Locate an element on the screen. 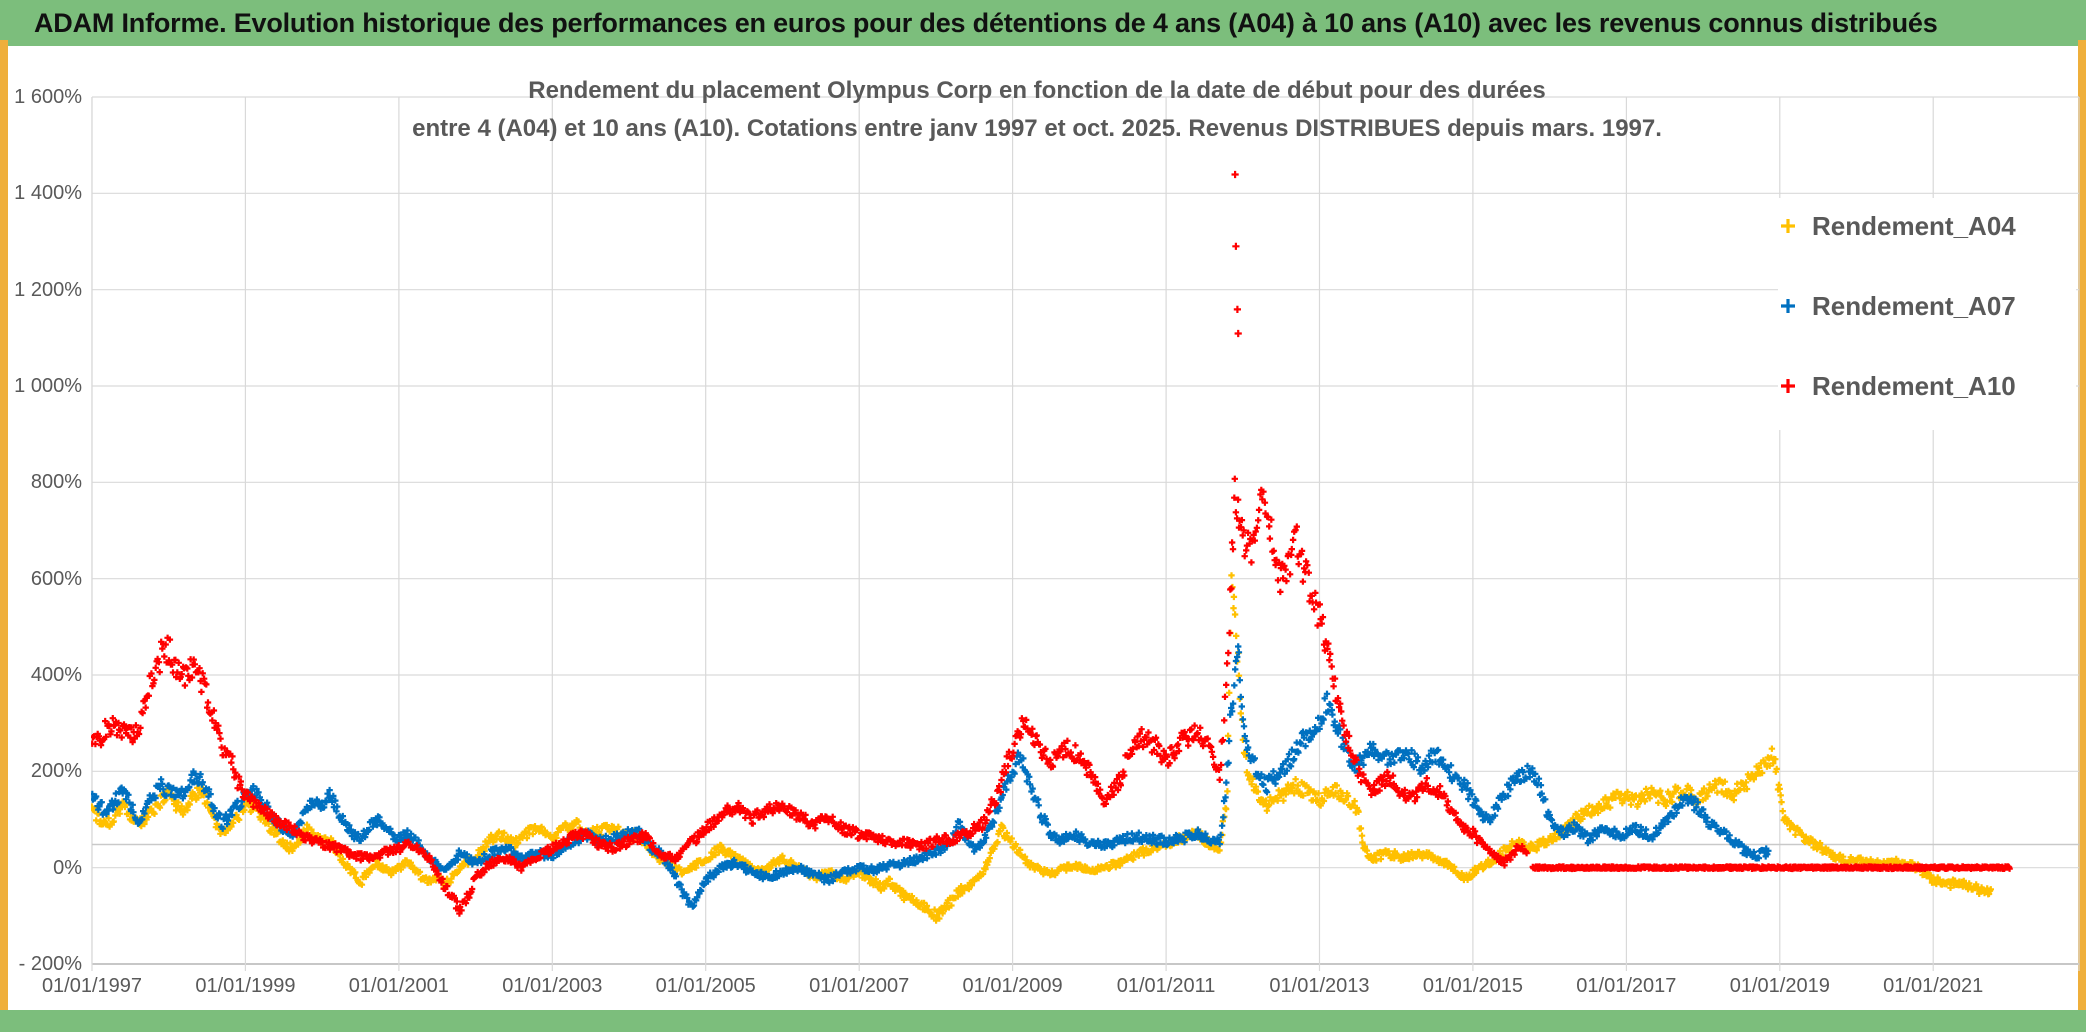  legend-item-rendement-a10: Rendement_A10 is located at coordinates (1897, 386).